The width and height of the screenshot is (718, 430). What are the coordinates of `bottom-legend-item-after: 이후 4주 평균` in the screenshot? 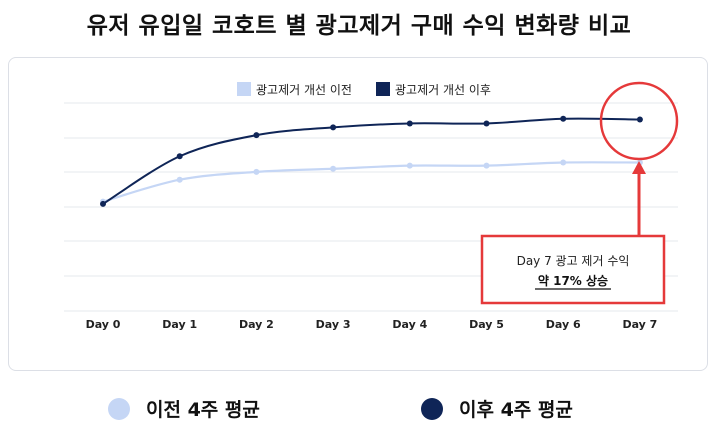 It's located at (497, 408).